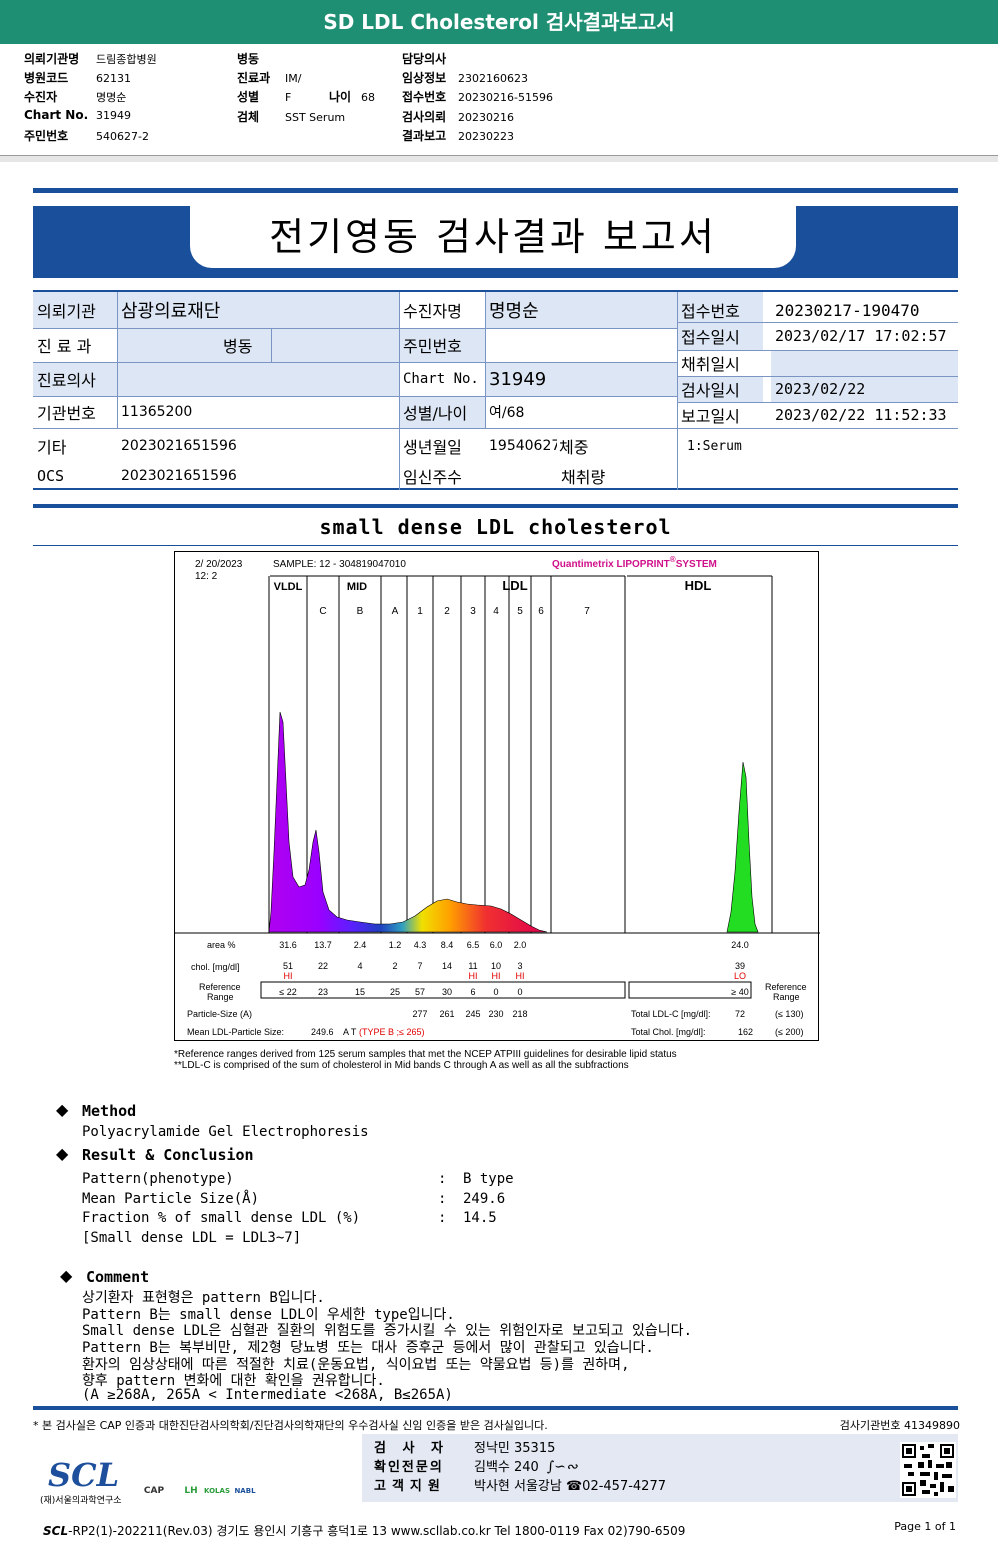 This screenshot has width=998, height=1564. I want to click on header-field: 검사의뢰 20230216, so click(458, 117).